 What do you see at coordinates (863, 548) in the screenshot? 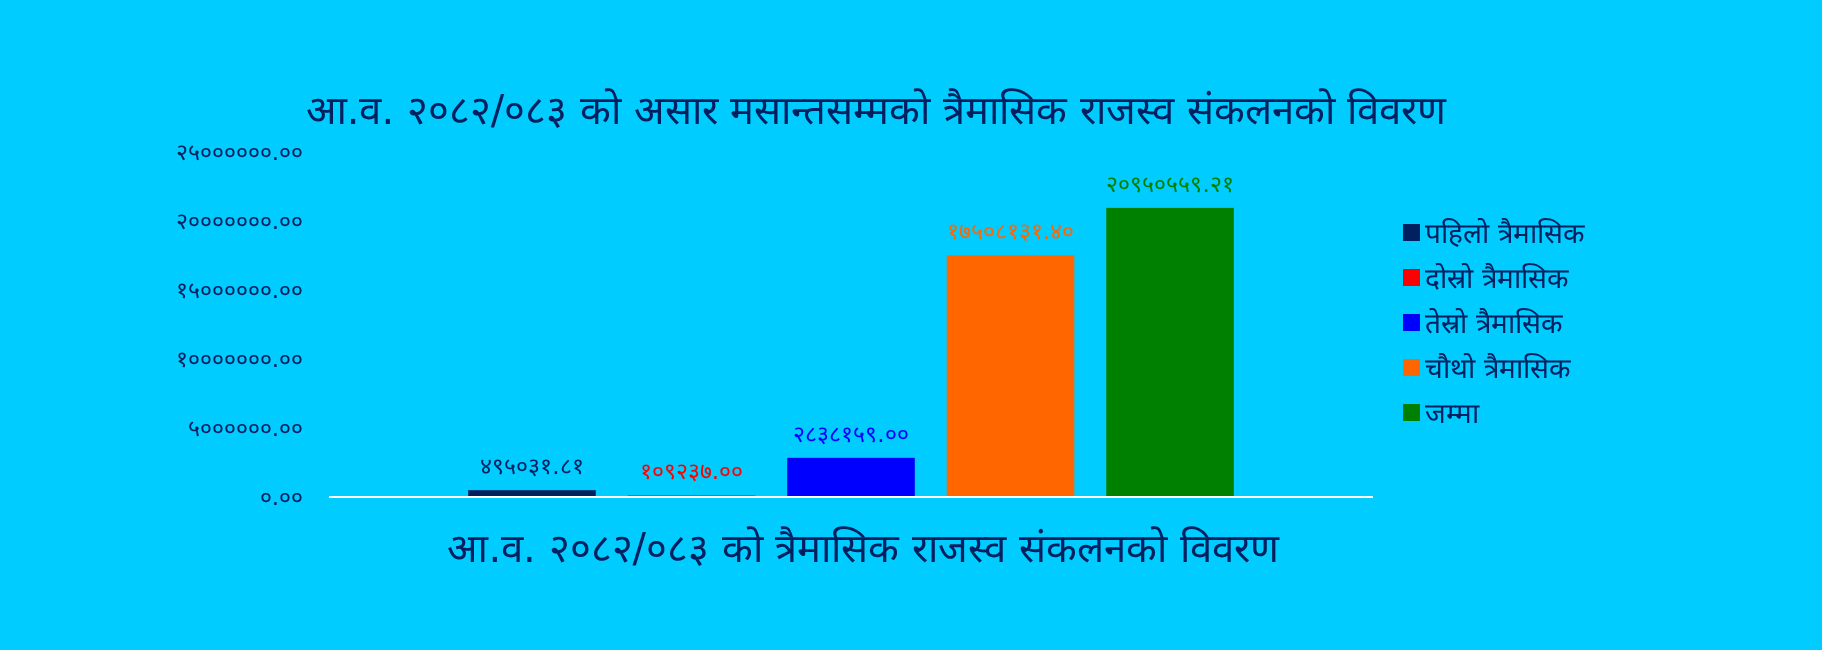
I see `xlabel: आ.व. २०८२/०८३ को त्रैमासिक राजस्व संकलनको विवरण` at bounding box center [863, 548].